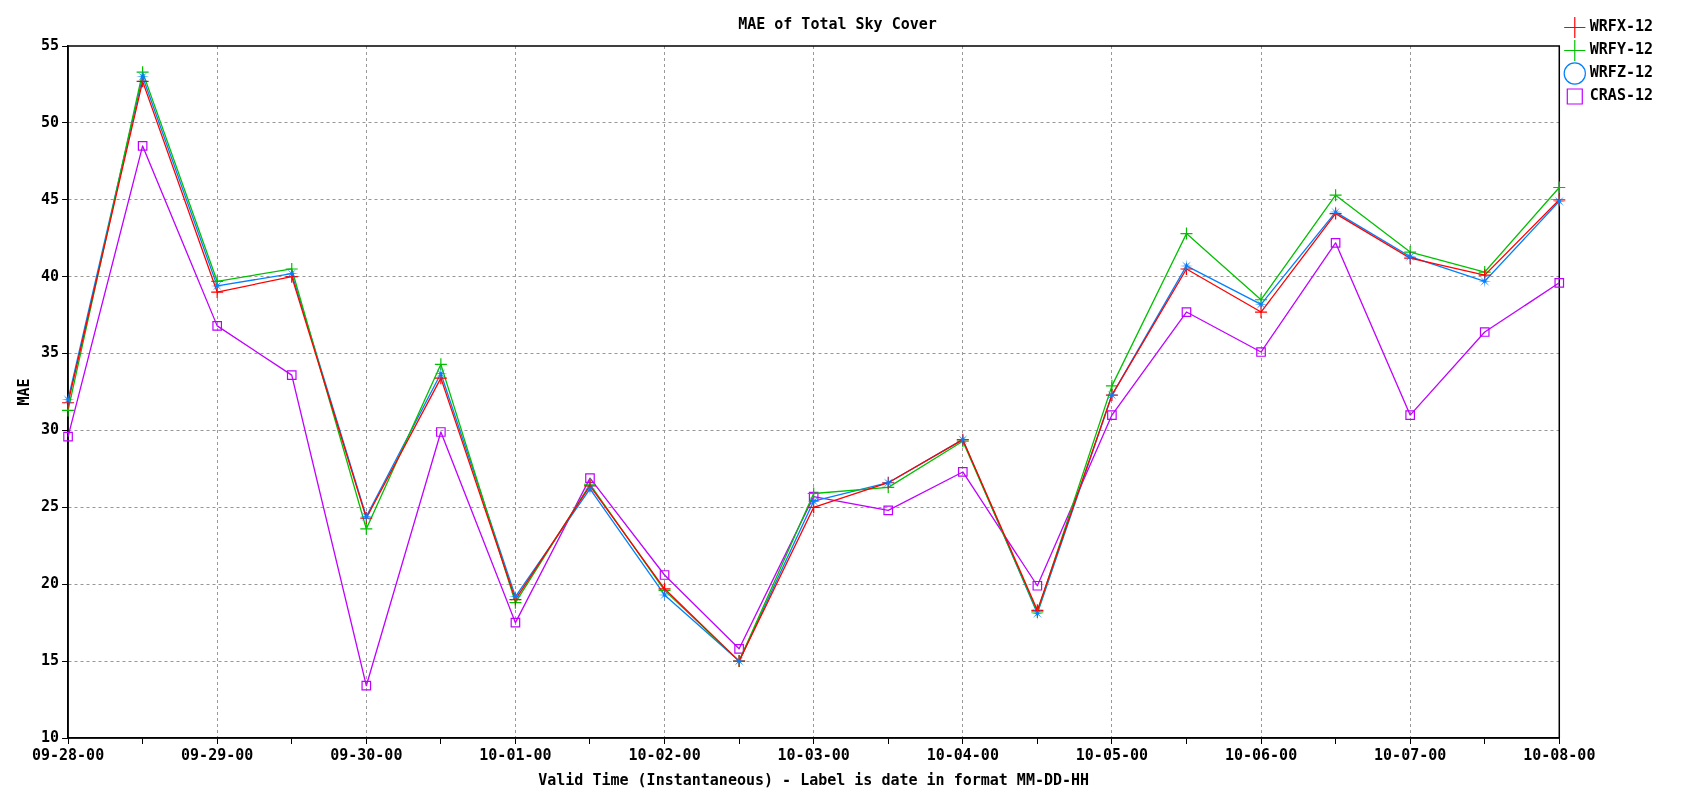 The width and height of the screenshot is (1685, 811). What do you see at coordinates (50, 121) in the screenshot?
I see `y-tick-label: 50` at bounding box center [50, 121].